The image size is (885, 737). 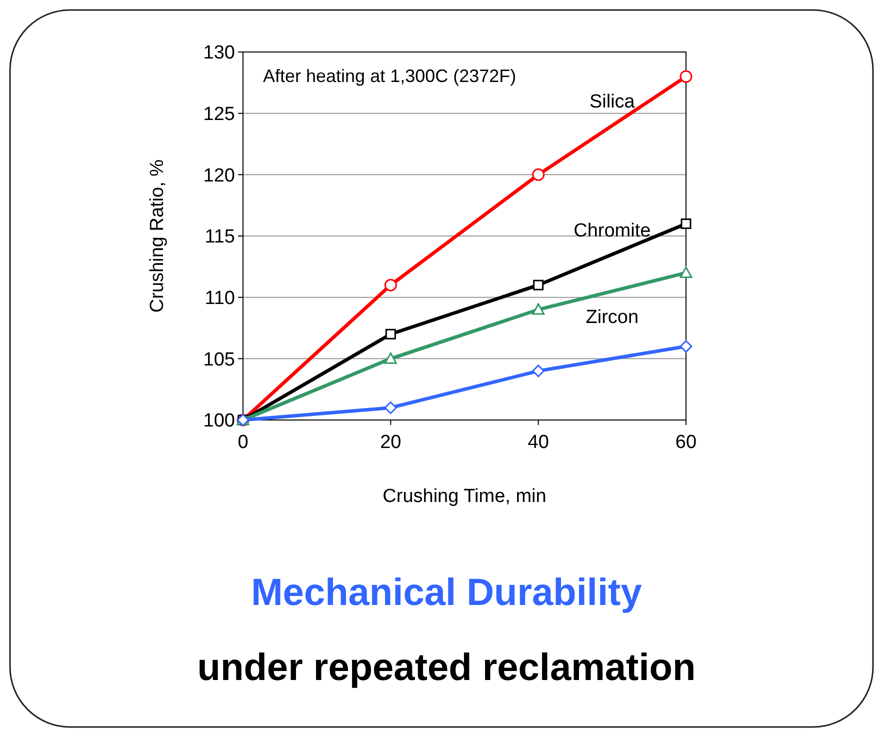 What do you see at coordinates (219, 175) in the screenshot?
I see `y-tick-label: 120` at bounding box center [219, 175].